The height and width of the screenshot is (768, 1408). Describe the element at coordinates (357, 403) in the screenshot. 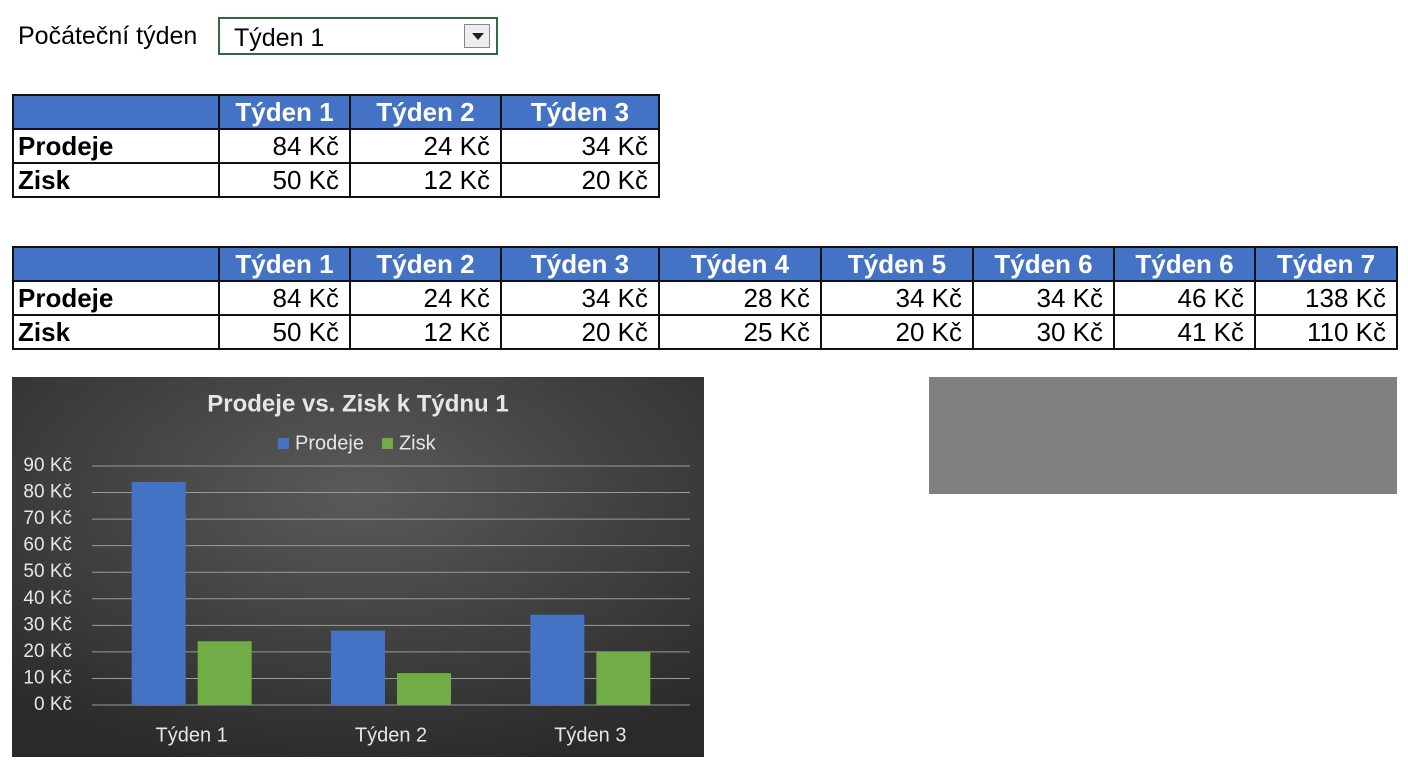

I see `chart-title: Prodeje vs. Zisk k Týdnu 1` at that location.